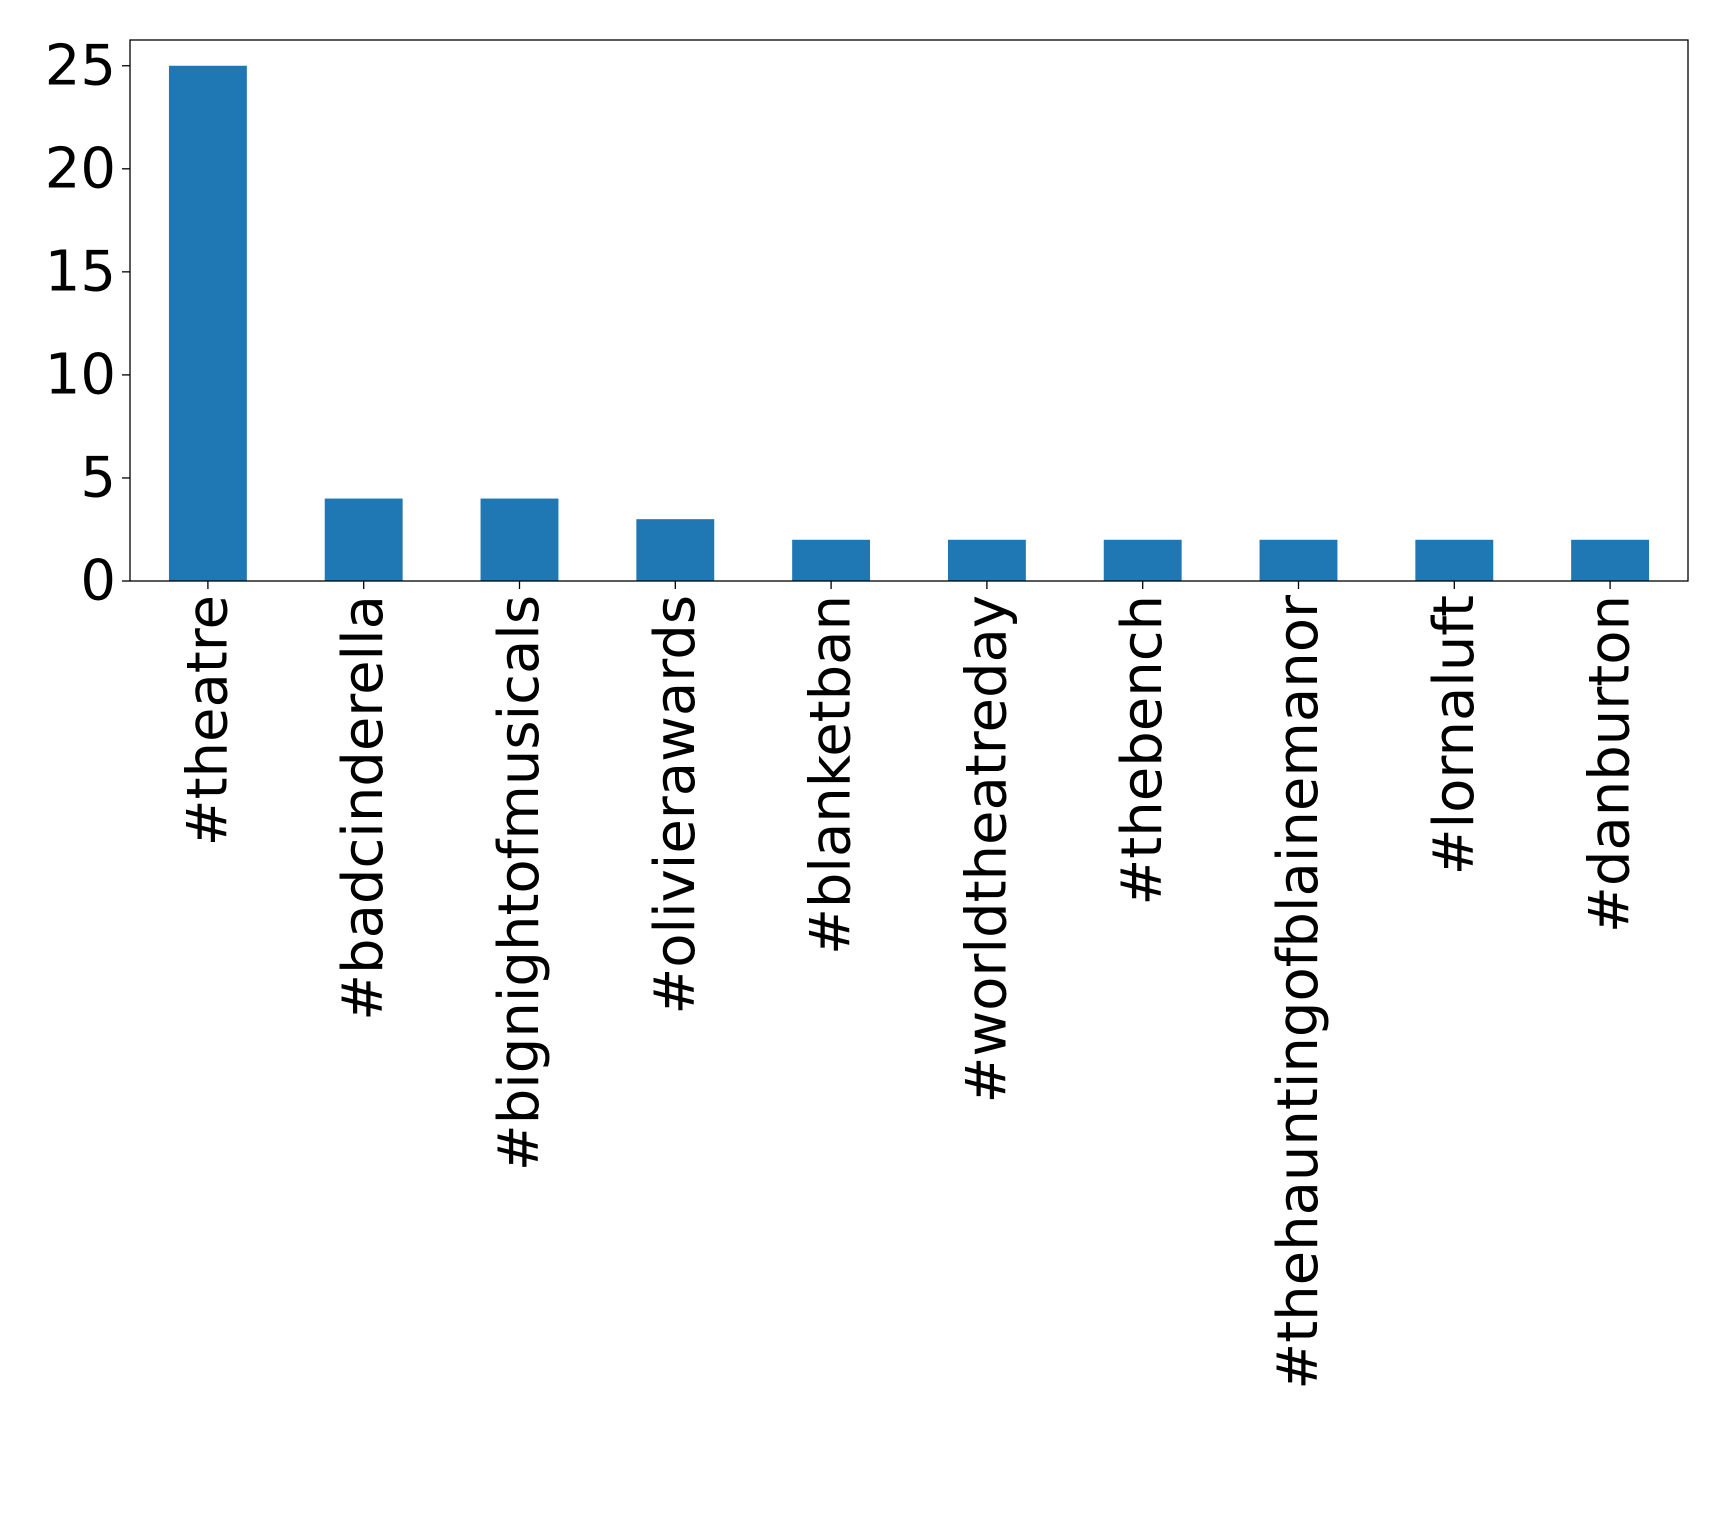  I want to click on x-tick-label: #olivierawards, so click(675, 805).